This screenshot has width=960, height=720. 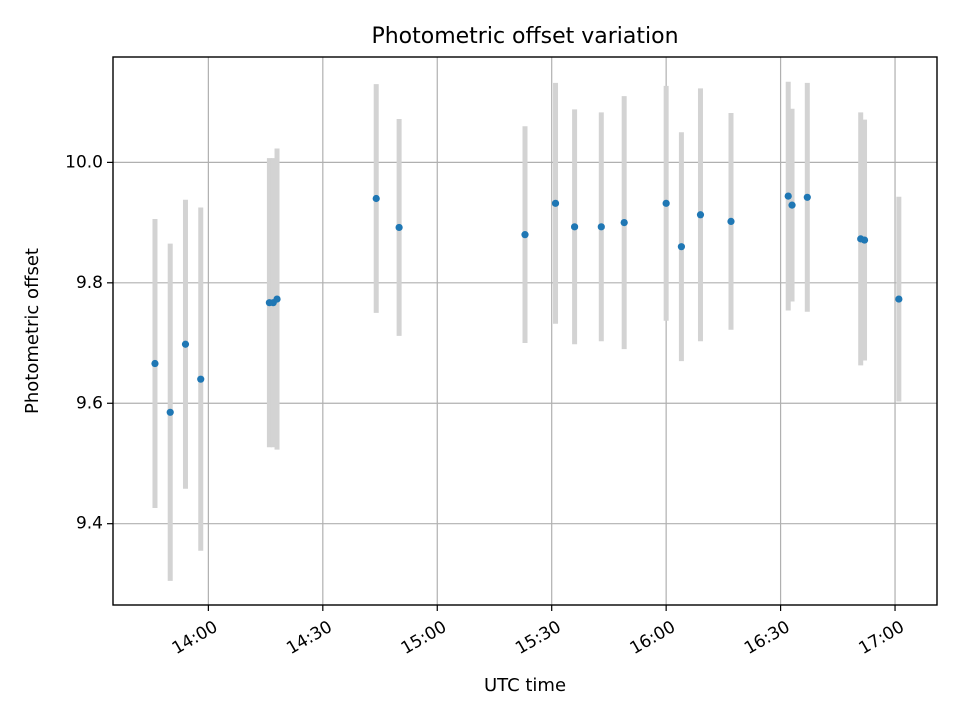 I want to click on y-tick-label: 9.4, so click(x=89, y=524).